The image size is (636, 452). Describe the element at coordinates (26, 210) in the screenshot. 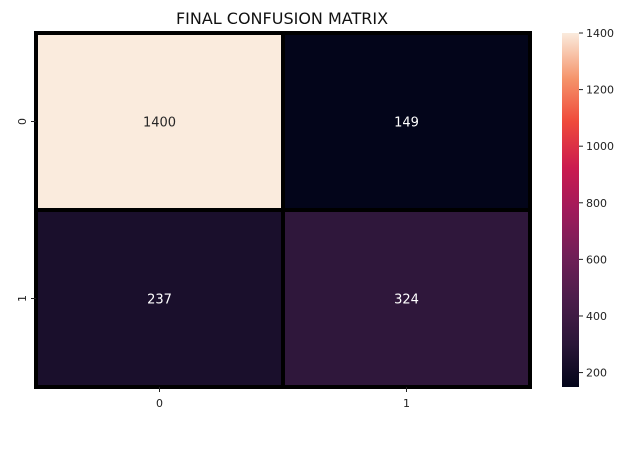

I see `y-axis-ticks: 01` at that location.